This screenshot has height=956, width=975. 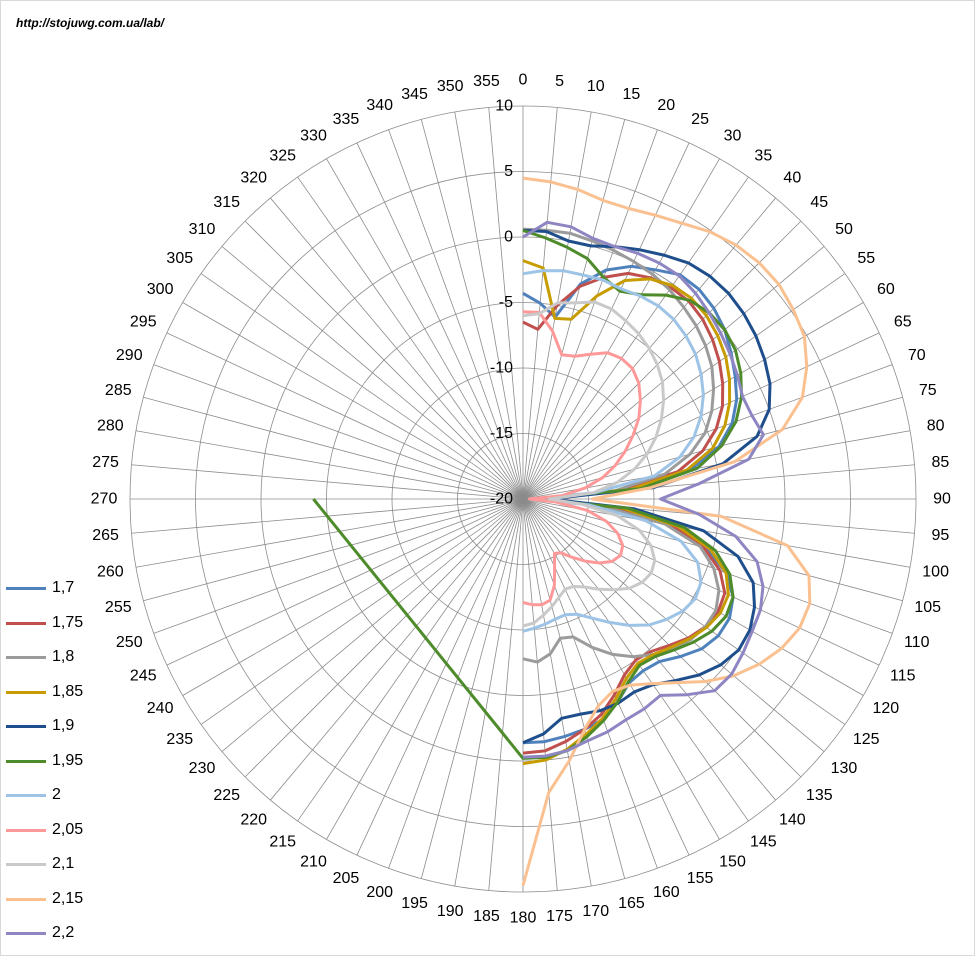 I want to click on legend-label: 1,95, so click(x=68, y=760).